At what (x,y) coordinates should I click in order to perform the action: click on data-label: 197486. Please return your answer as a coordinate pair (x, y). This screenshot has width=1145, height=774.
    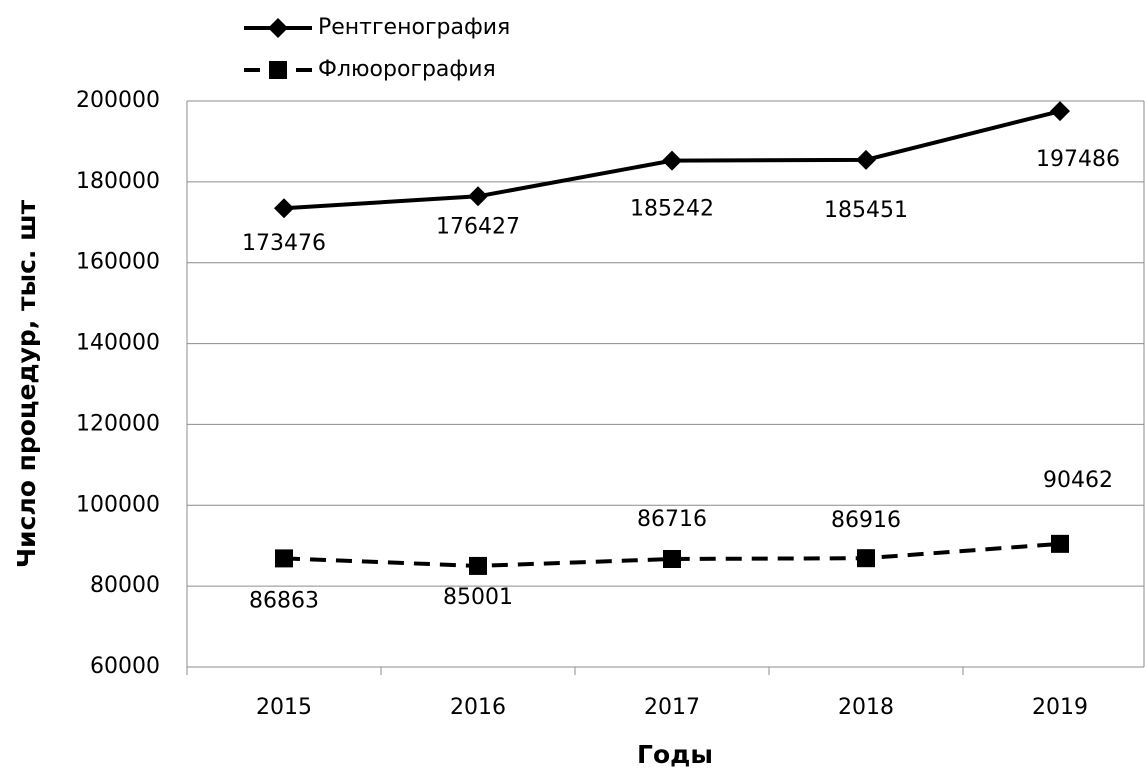
    Looking at the image, I should click on (1078, 159).